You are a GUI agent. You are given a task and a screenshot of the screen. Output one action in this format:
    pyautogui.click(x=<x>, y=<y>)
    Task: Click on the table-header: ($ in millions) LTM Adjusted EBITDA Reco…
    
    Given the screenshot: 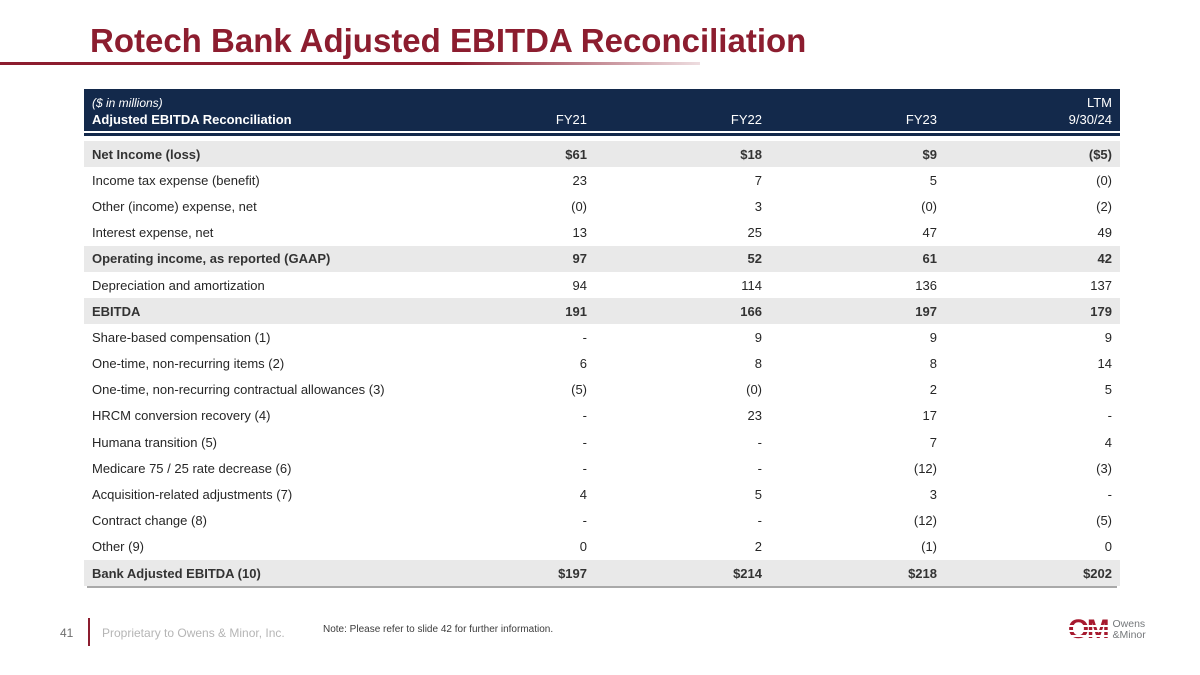 What is the action you would take?
    pyautogui.click(x=602, y=111)
    